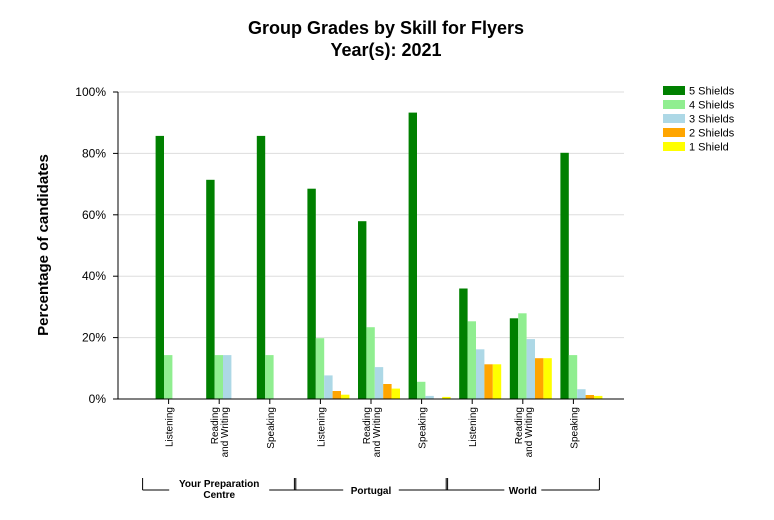 The height and width of the screenshot is (520, 774). Describe the element at coordinates (712, 92) in the screenshot. I see `legend-label: 5 Shields` at that location.